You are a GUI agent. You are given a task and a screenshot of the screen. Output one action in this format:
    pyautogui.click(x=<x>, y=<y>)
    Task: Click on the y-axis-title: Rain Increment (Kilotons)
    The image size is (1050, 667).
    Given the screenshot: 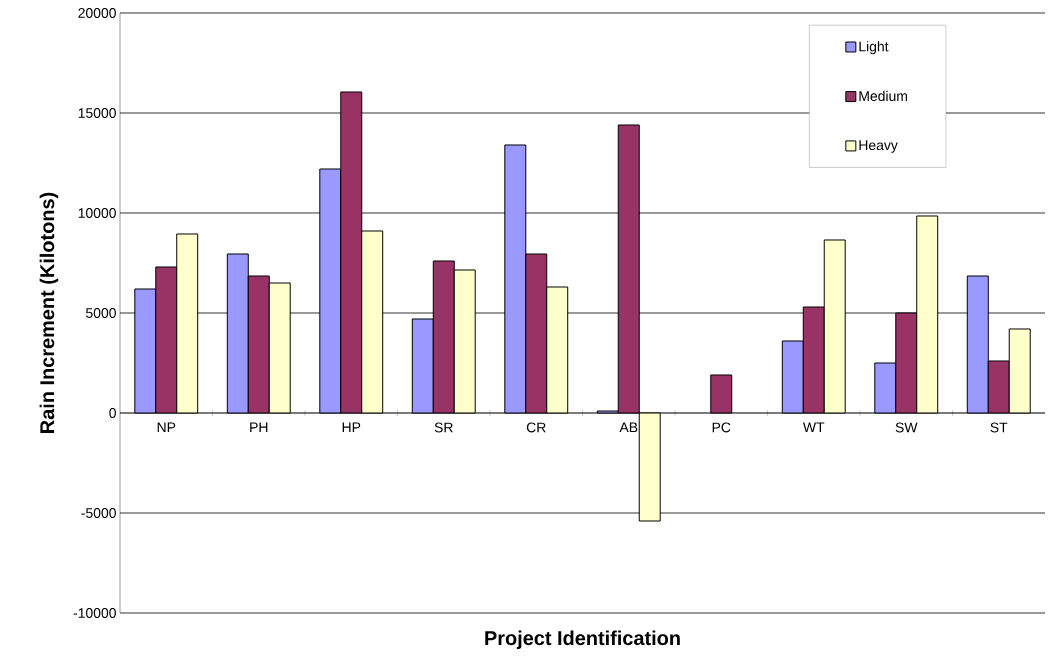 What is the action you would take?
    pyautogui.click(x=49, y=312)
    